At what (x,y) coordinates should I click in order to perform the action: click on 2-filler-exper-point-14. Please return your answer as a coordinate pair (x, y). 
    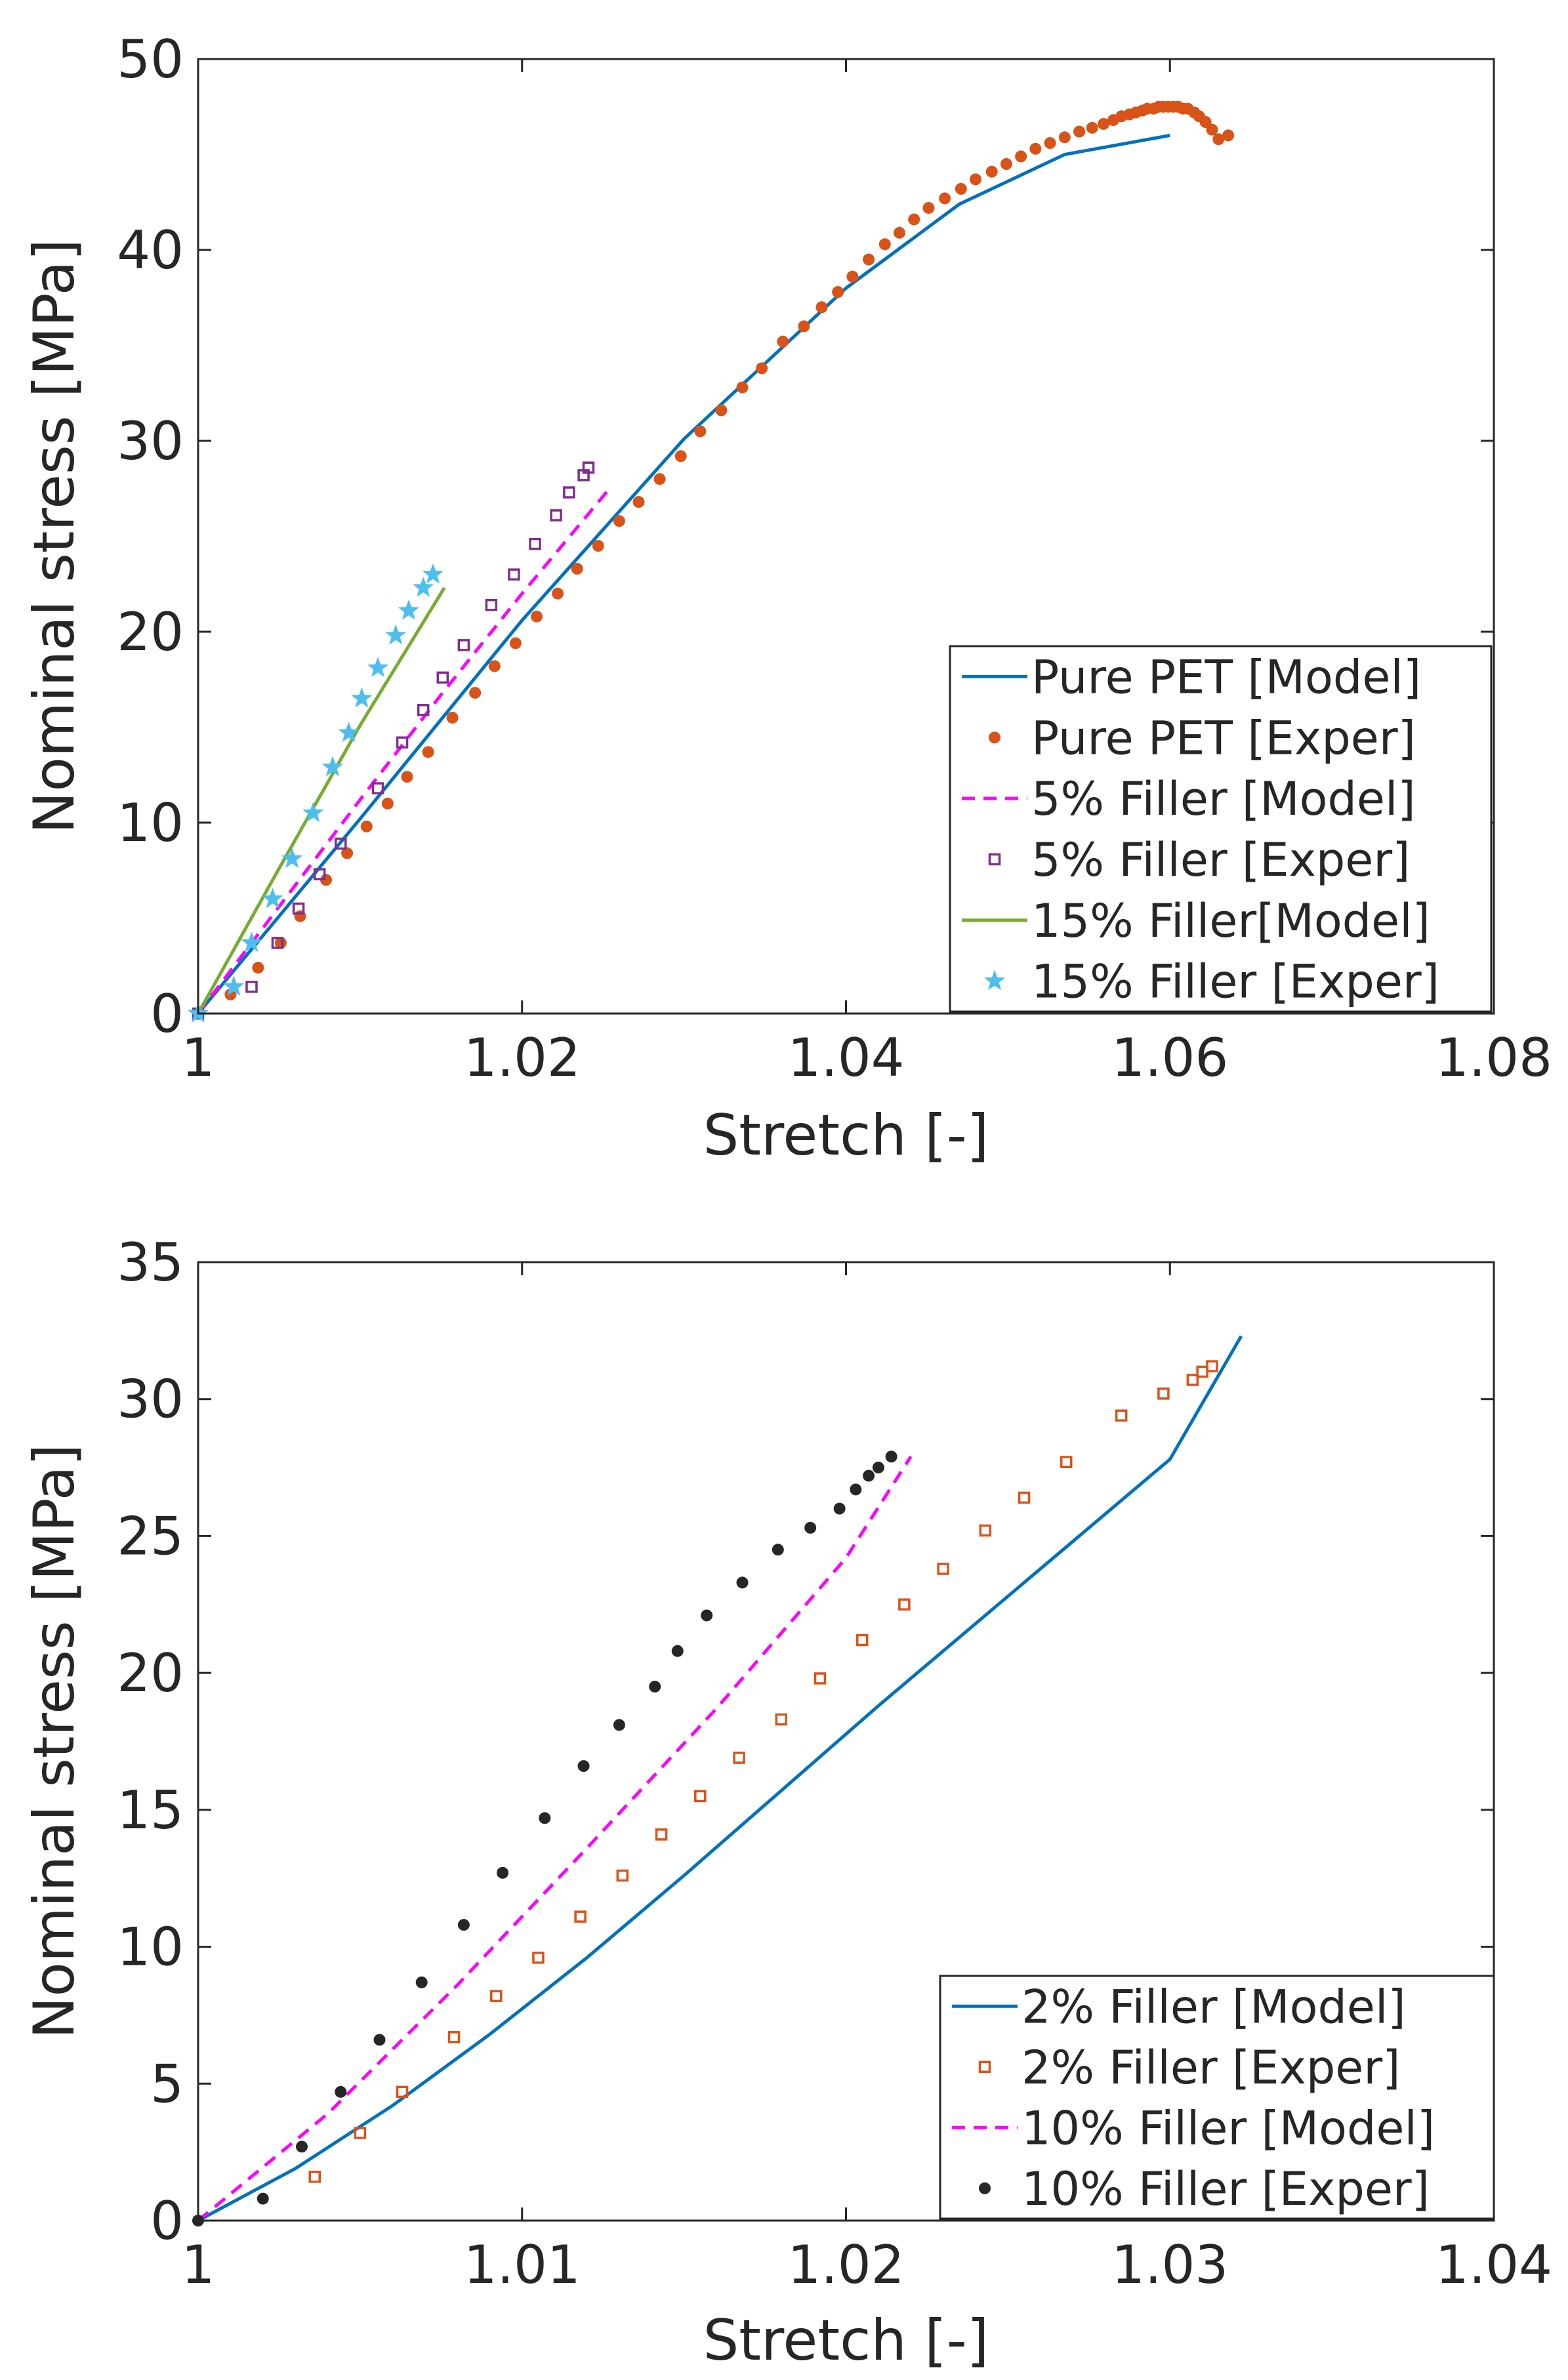
    Looking at the image, I should click on (904, 1604).